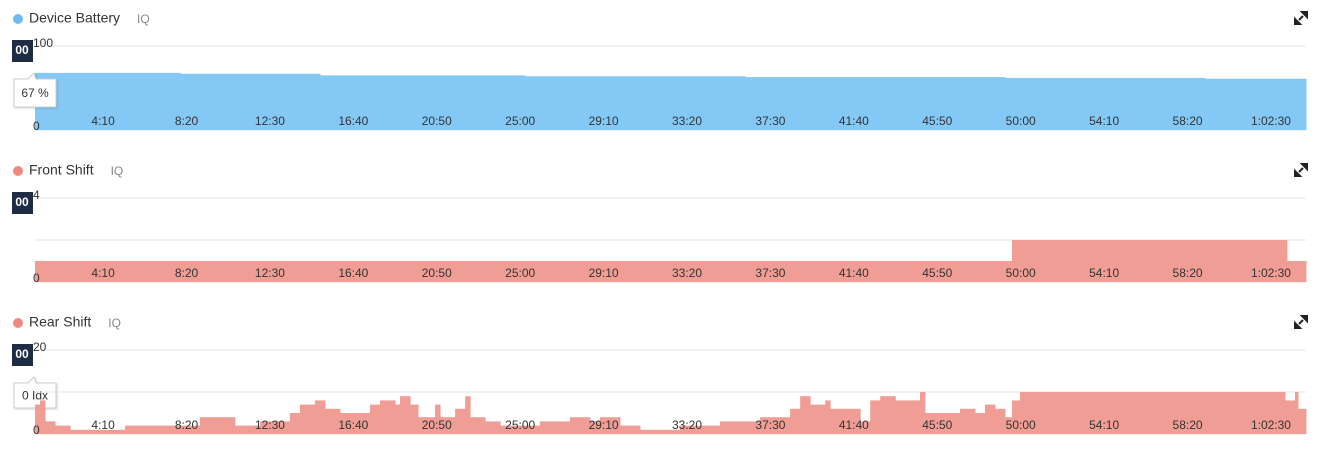 This screenshot has width=1331, height=463. I want to click on chart-title: Rear Shift, so click(60, 322).